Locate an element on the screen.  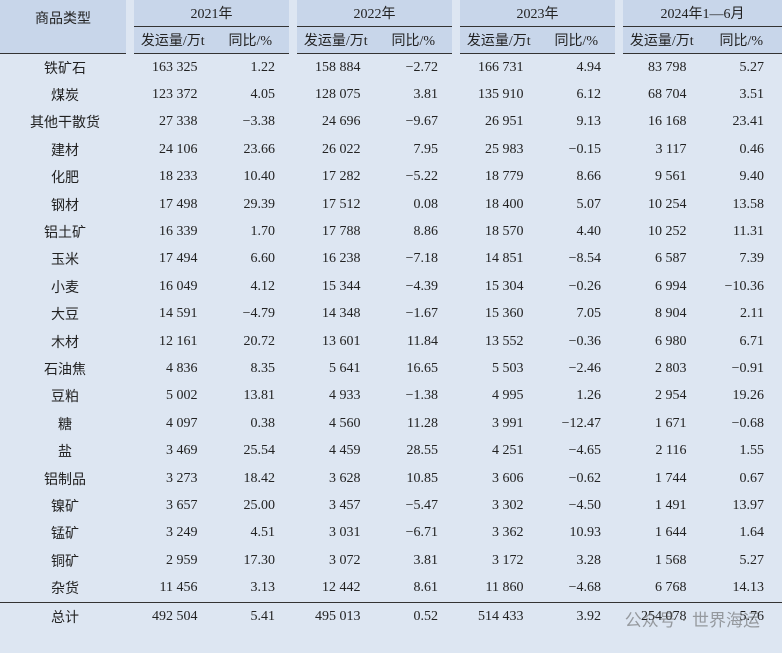
cell: 18 400 is located at coordinates (504, 204).